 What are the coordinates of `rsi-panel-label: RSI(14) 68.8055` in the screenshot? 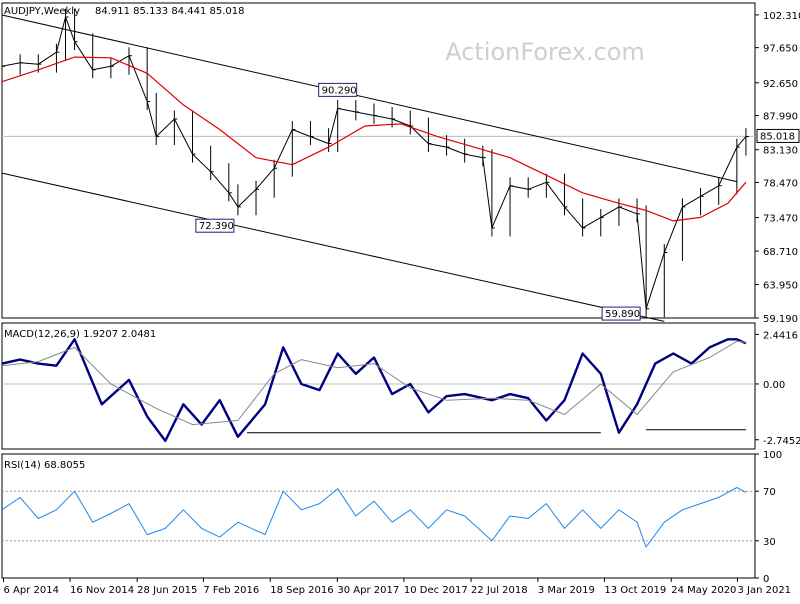 It's located at (44, 465).